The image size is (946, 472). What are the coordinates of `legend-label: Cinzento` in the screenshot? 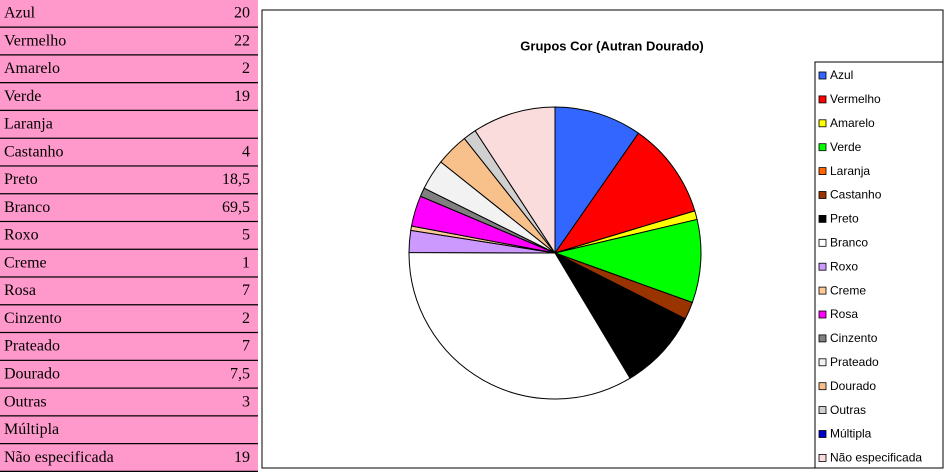 It's located at (854, 338).